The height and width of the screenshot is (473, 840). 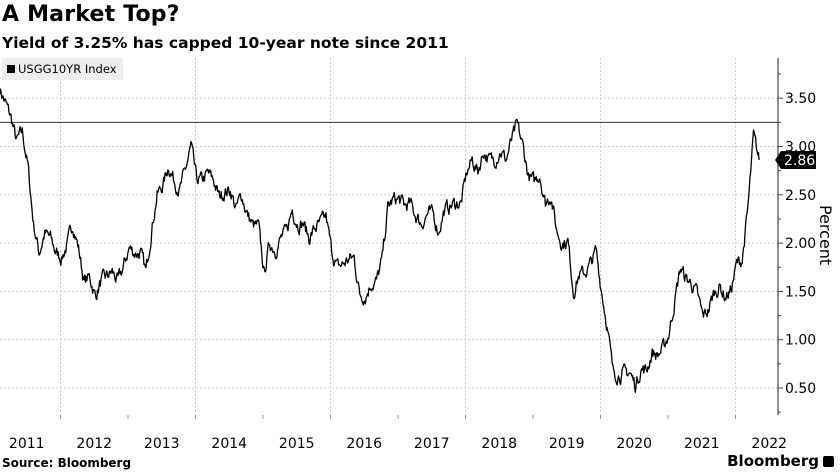 I want to click on legend: USGG10YR Index, so click(x=62, y=69).